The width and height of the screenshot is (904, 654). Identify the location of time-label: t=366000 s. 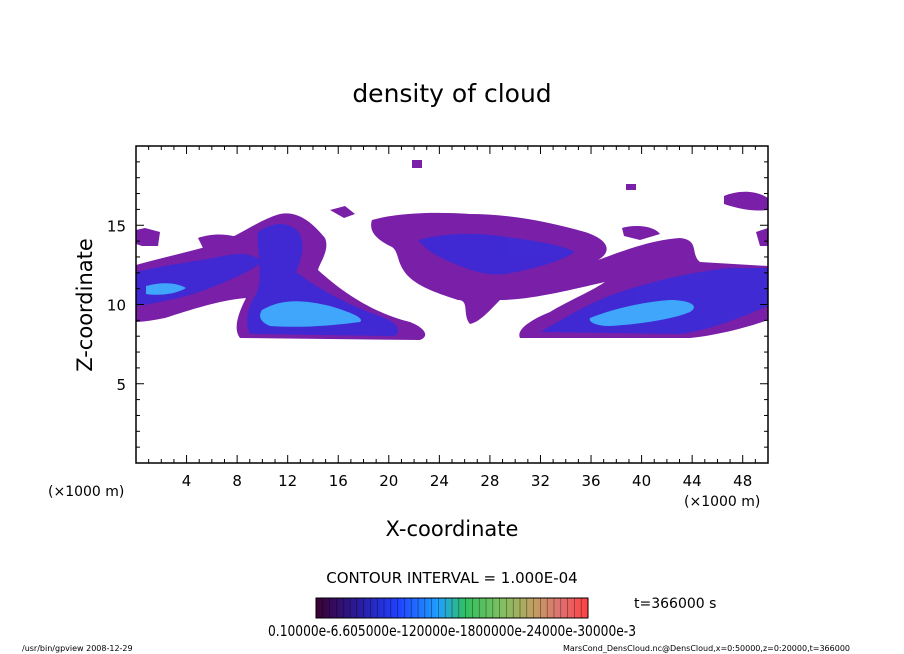
(675, 604).